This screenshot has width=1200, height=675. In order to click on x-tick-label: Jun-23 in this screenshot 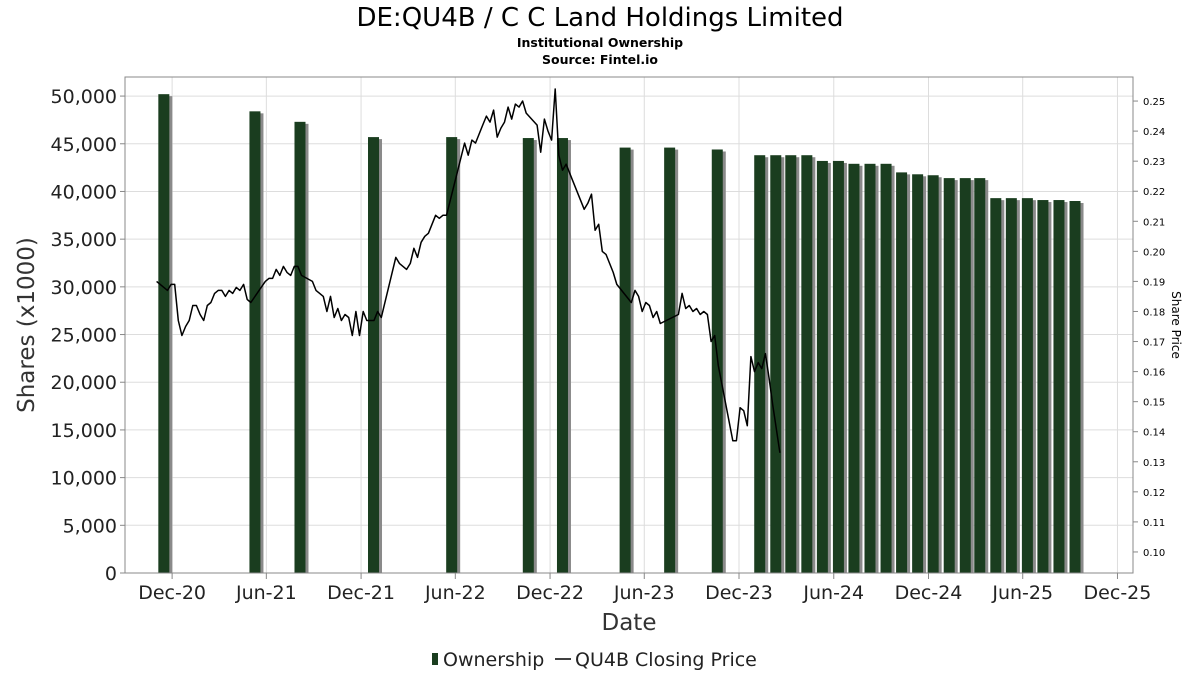, I will do `click(644, 593)`.